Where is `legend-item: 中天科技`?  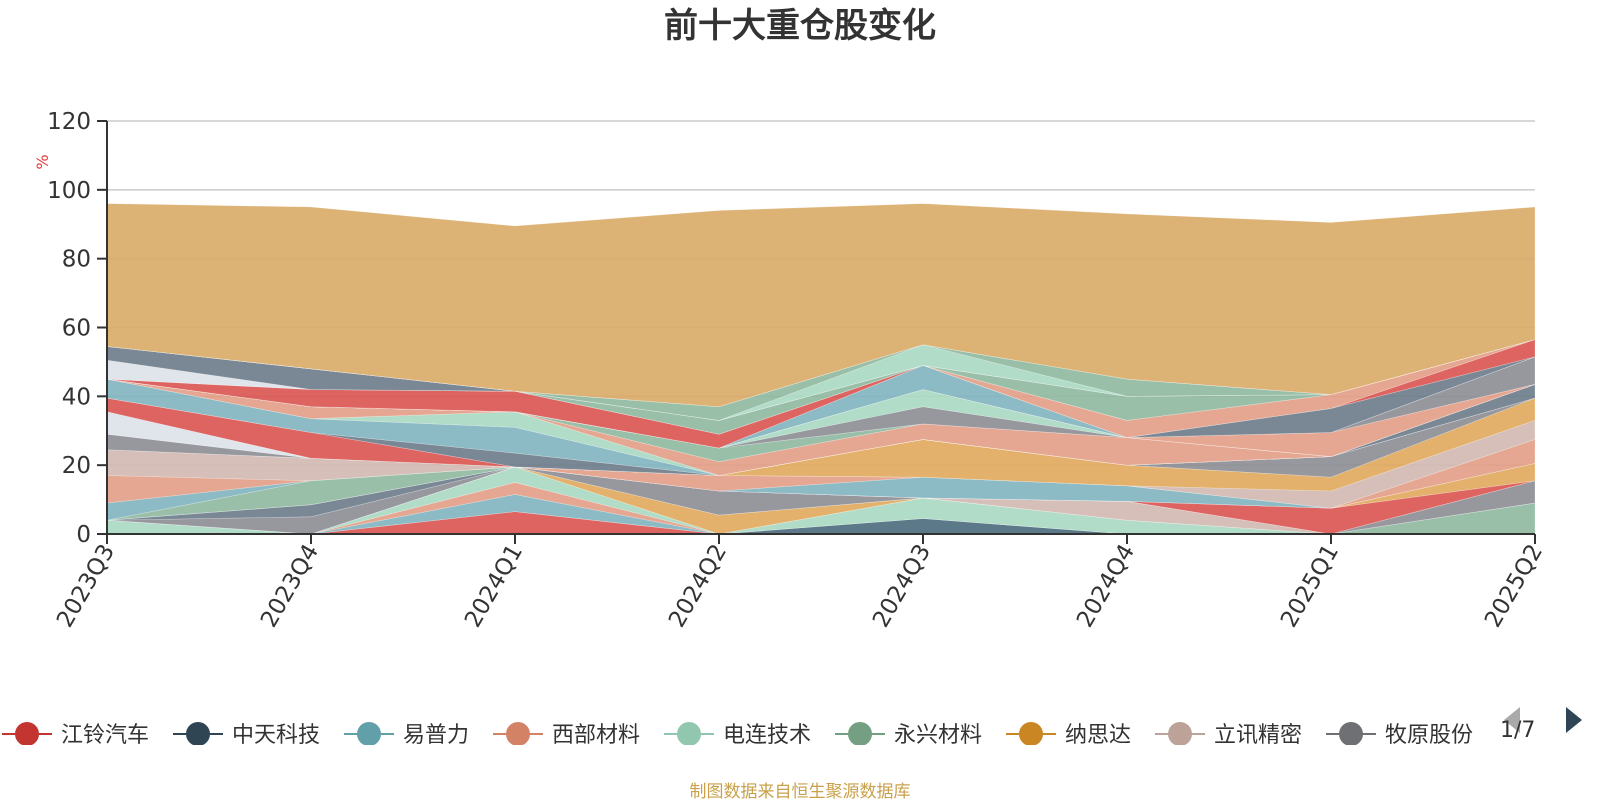
legend-item: 中天科技 is located at coordinates (246, 735).